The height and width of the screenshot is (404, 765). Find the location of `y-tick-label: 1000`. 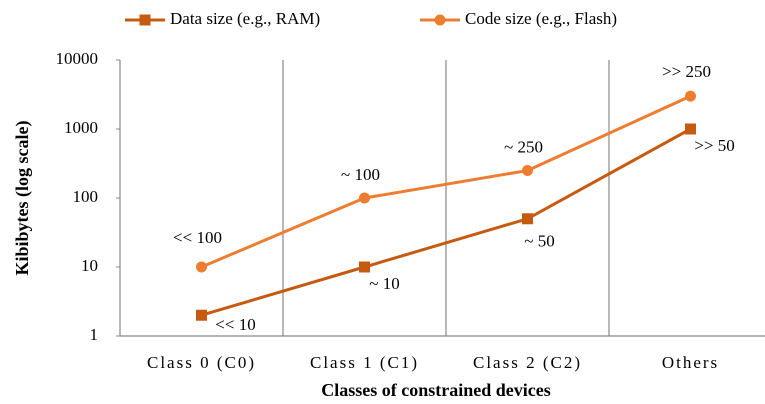

y-tick-label: 1000 is located at coordinates (81, 127).